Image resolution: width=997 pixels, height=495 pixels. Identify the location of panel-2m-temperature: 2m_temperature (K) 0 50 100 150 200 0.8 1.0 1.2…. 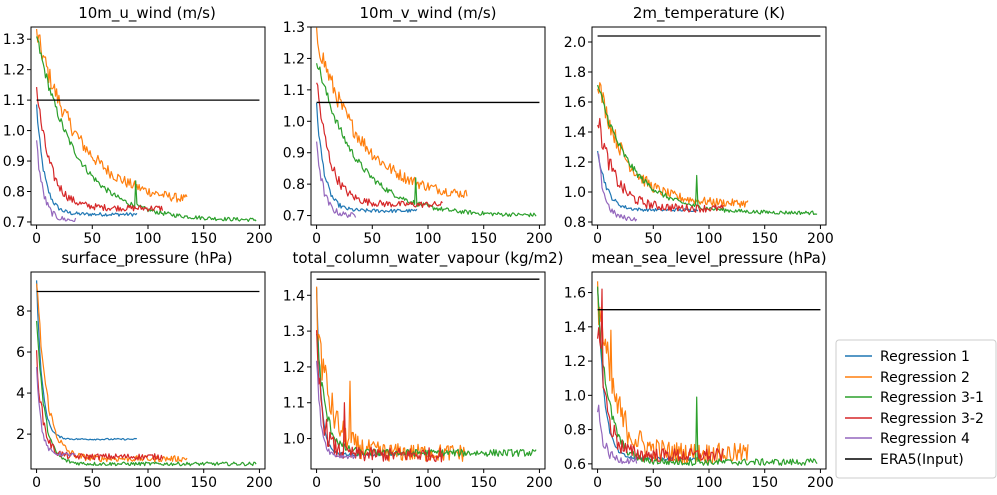
(699, 125).